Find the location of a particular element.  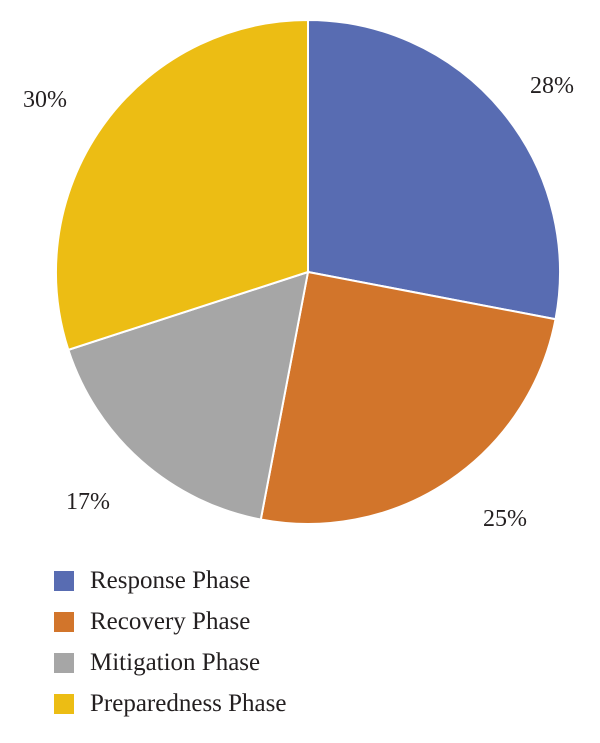

legend-item-recovery-phase: Recovery Phase is located at coordinates (170, 621).